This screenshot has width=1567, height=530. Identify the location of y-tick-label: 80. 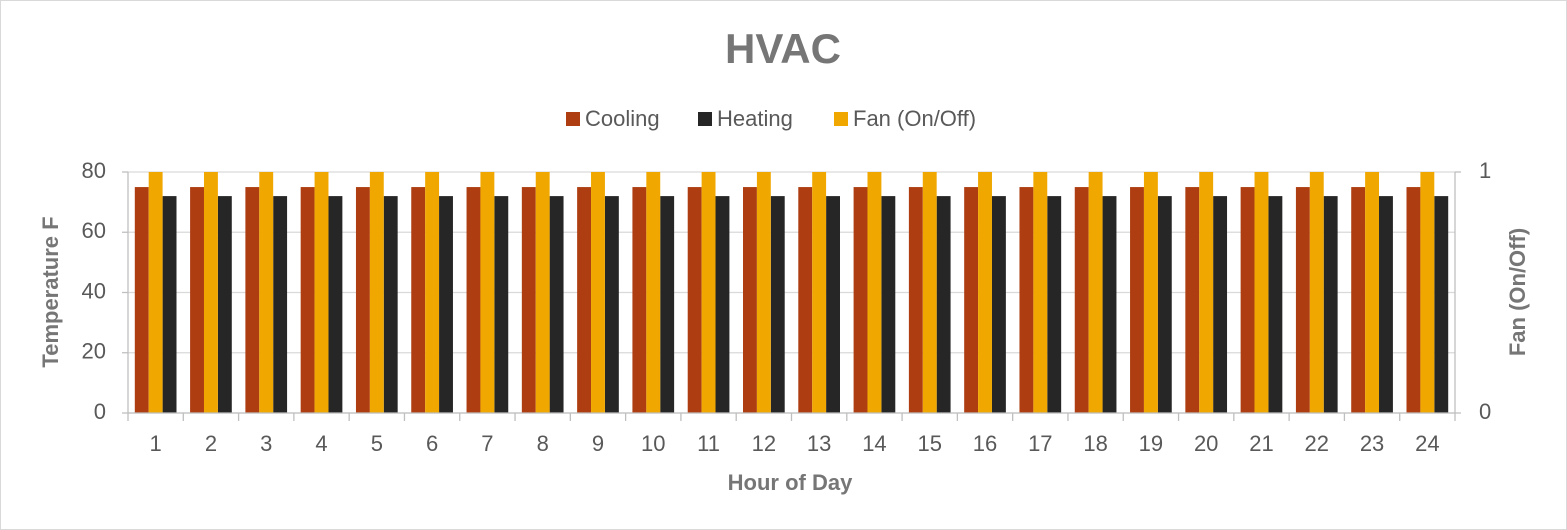
(94, 170).